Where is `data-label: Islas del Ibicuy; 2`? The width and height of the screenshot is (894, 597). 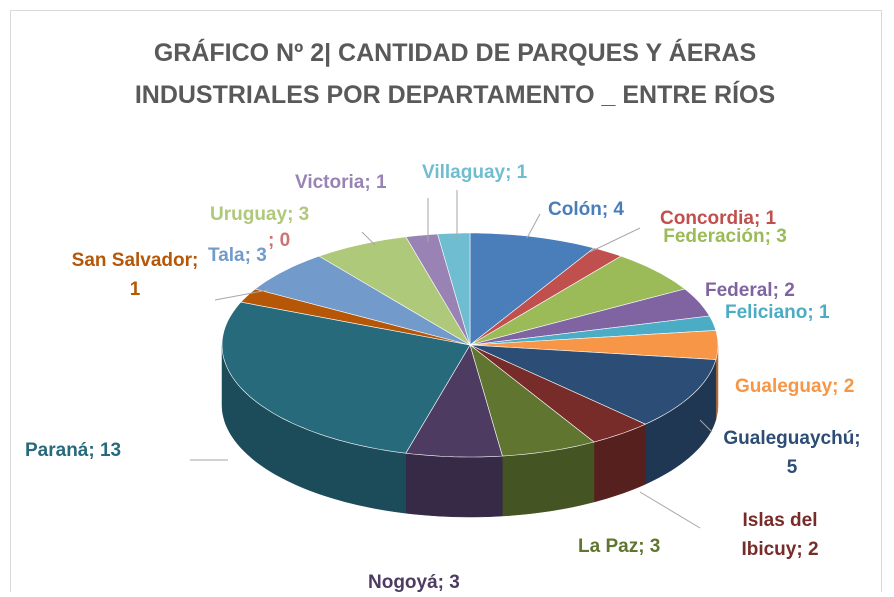
data-label: Islas del Ibicuy; 2 is located at coordinates (780, 535).